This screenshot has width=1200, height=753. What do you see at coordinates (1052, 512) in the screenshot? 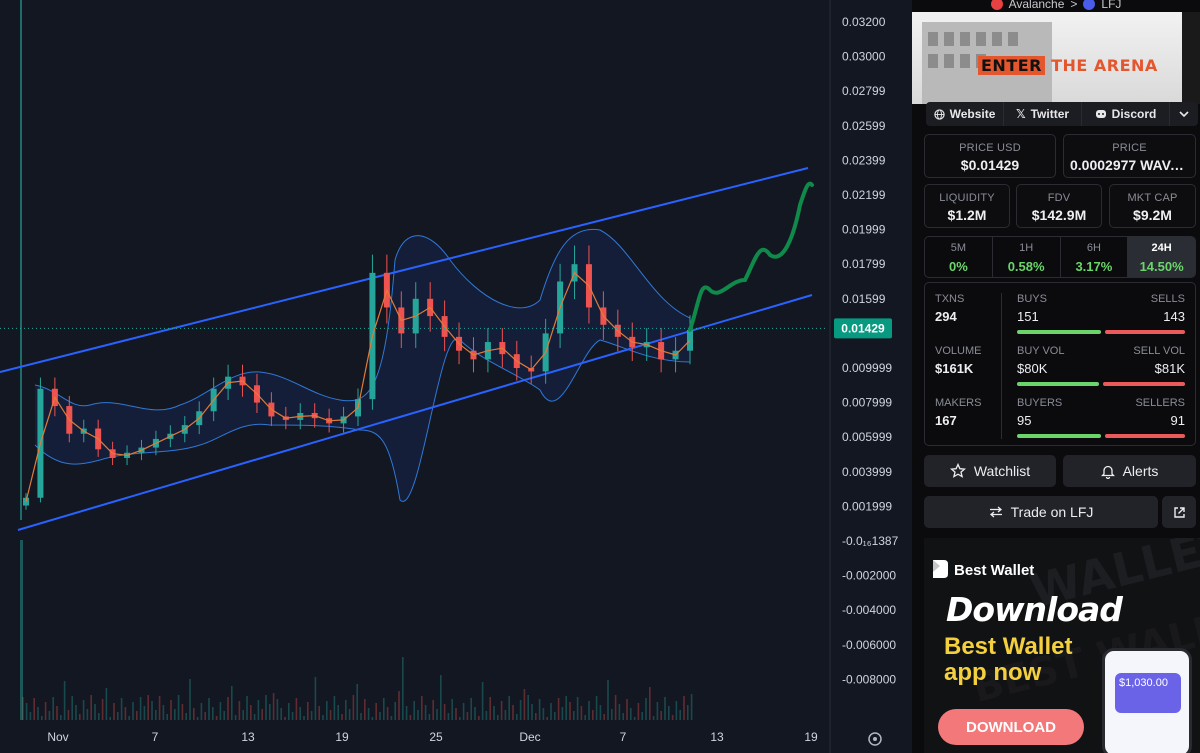
I see `trade-label: Trade on LFJ` at bounding box center [1052, 512].